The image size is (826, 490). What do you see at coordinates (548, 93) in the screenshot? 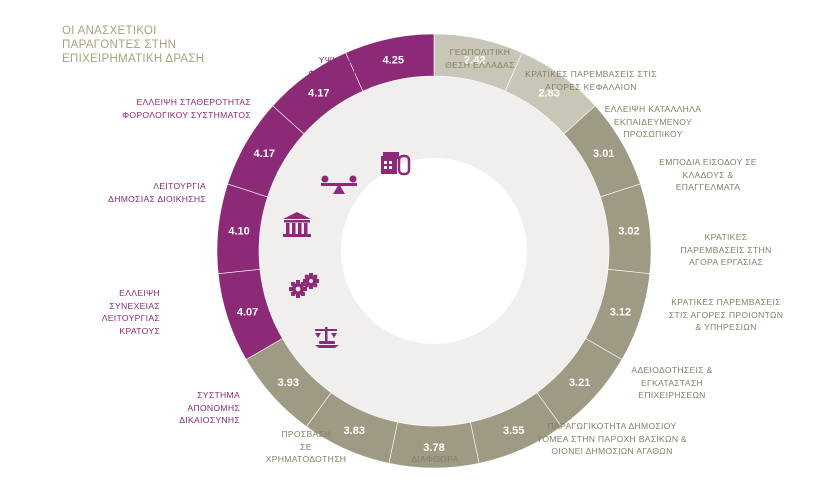
I see `segment-value-label: 2.83` at bounding box center [548, 93].